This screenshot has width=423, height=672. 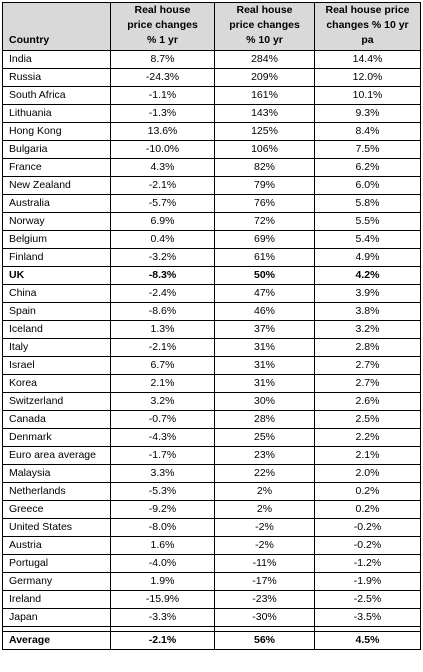 I want to click on change-10yr-cell: 30%, so click(x=264, y=401).